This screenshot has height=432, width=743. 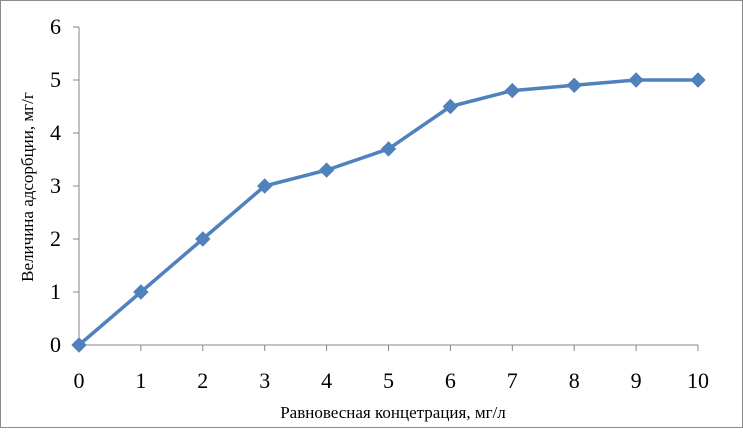 I want to click on x-tick-label: 6, so click(x=450, y=380).